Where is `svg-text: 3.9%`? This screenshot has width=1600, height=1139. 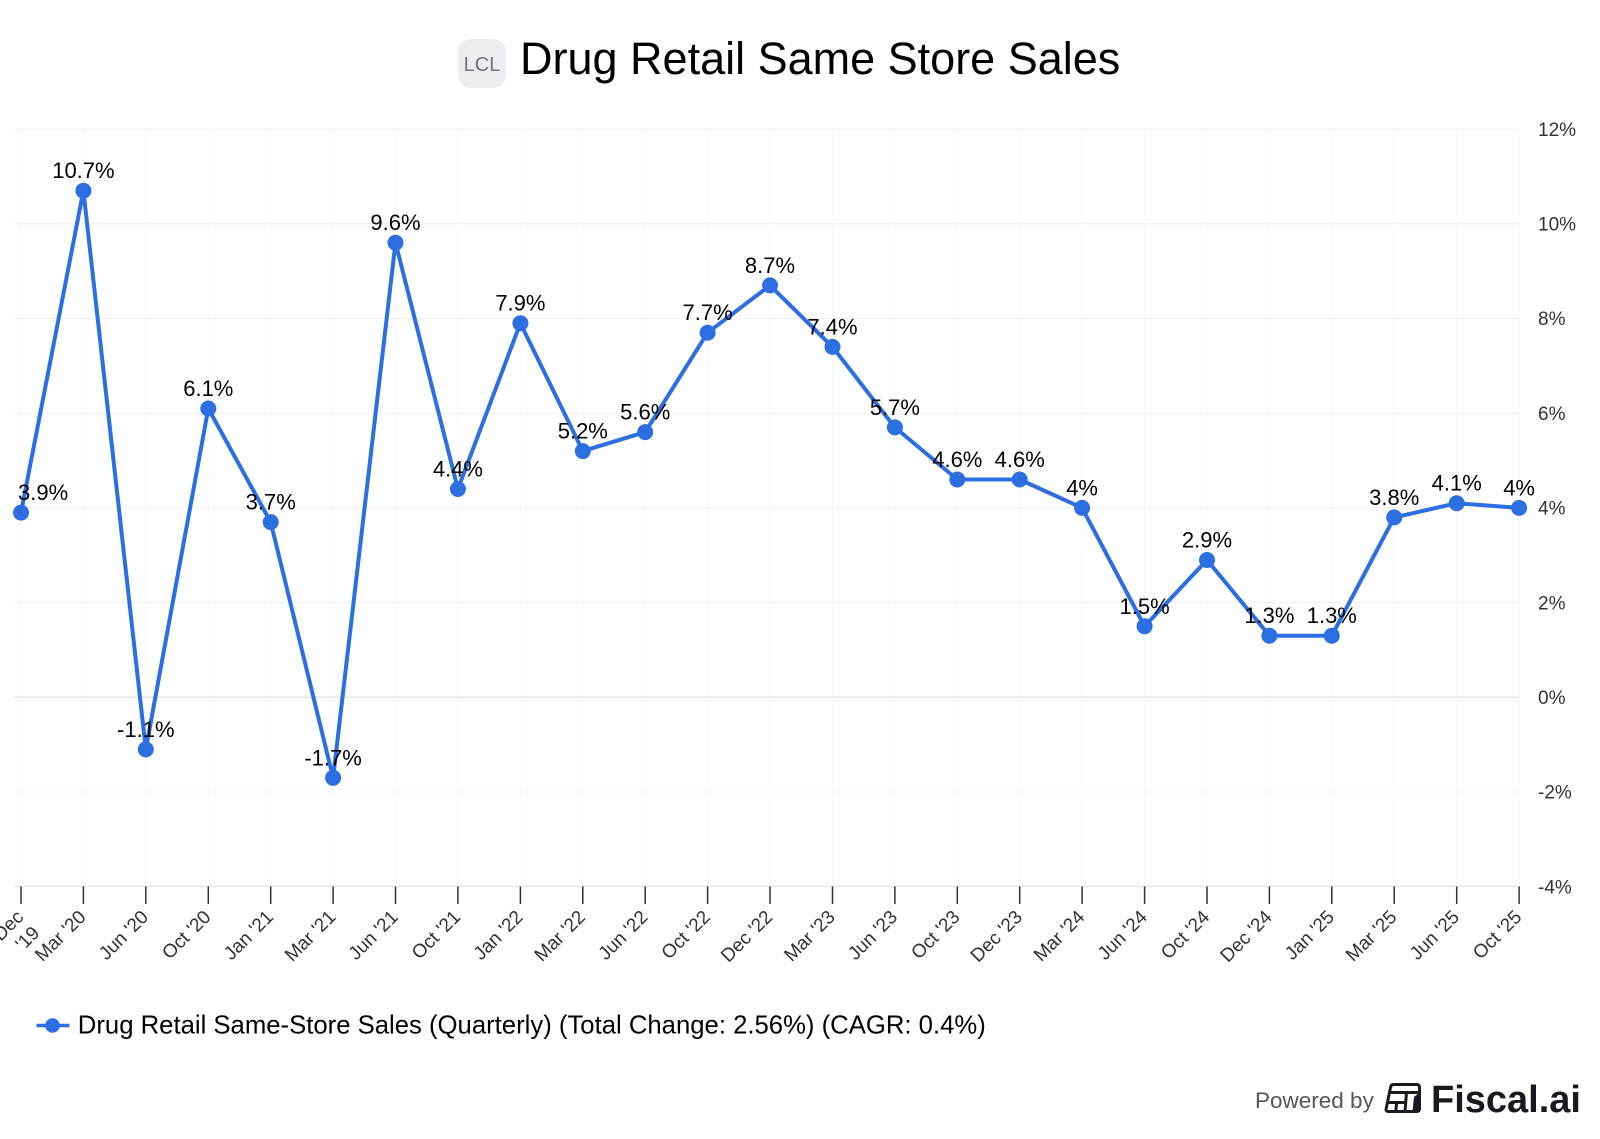 svg-text: 3.9% is located at coordinates (43, 492).